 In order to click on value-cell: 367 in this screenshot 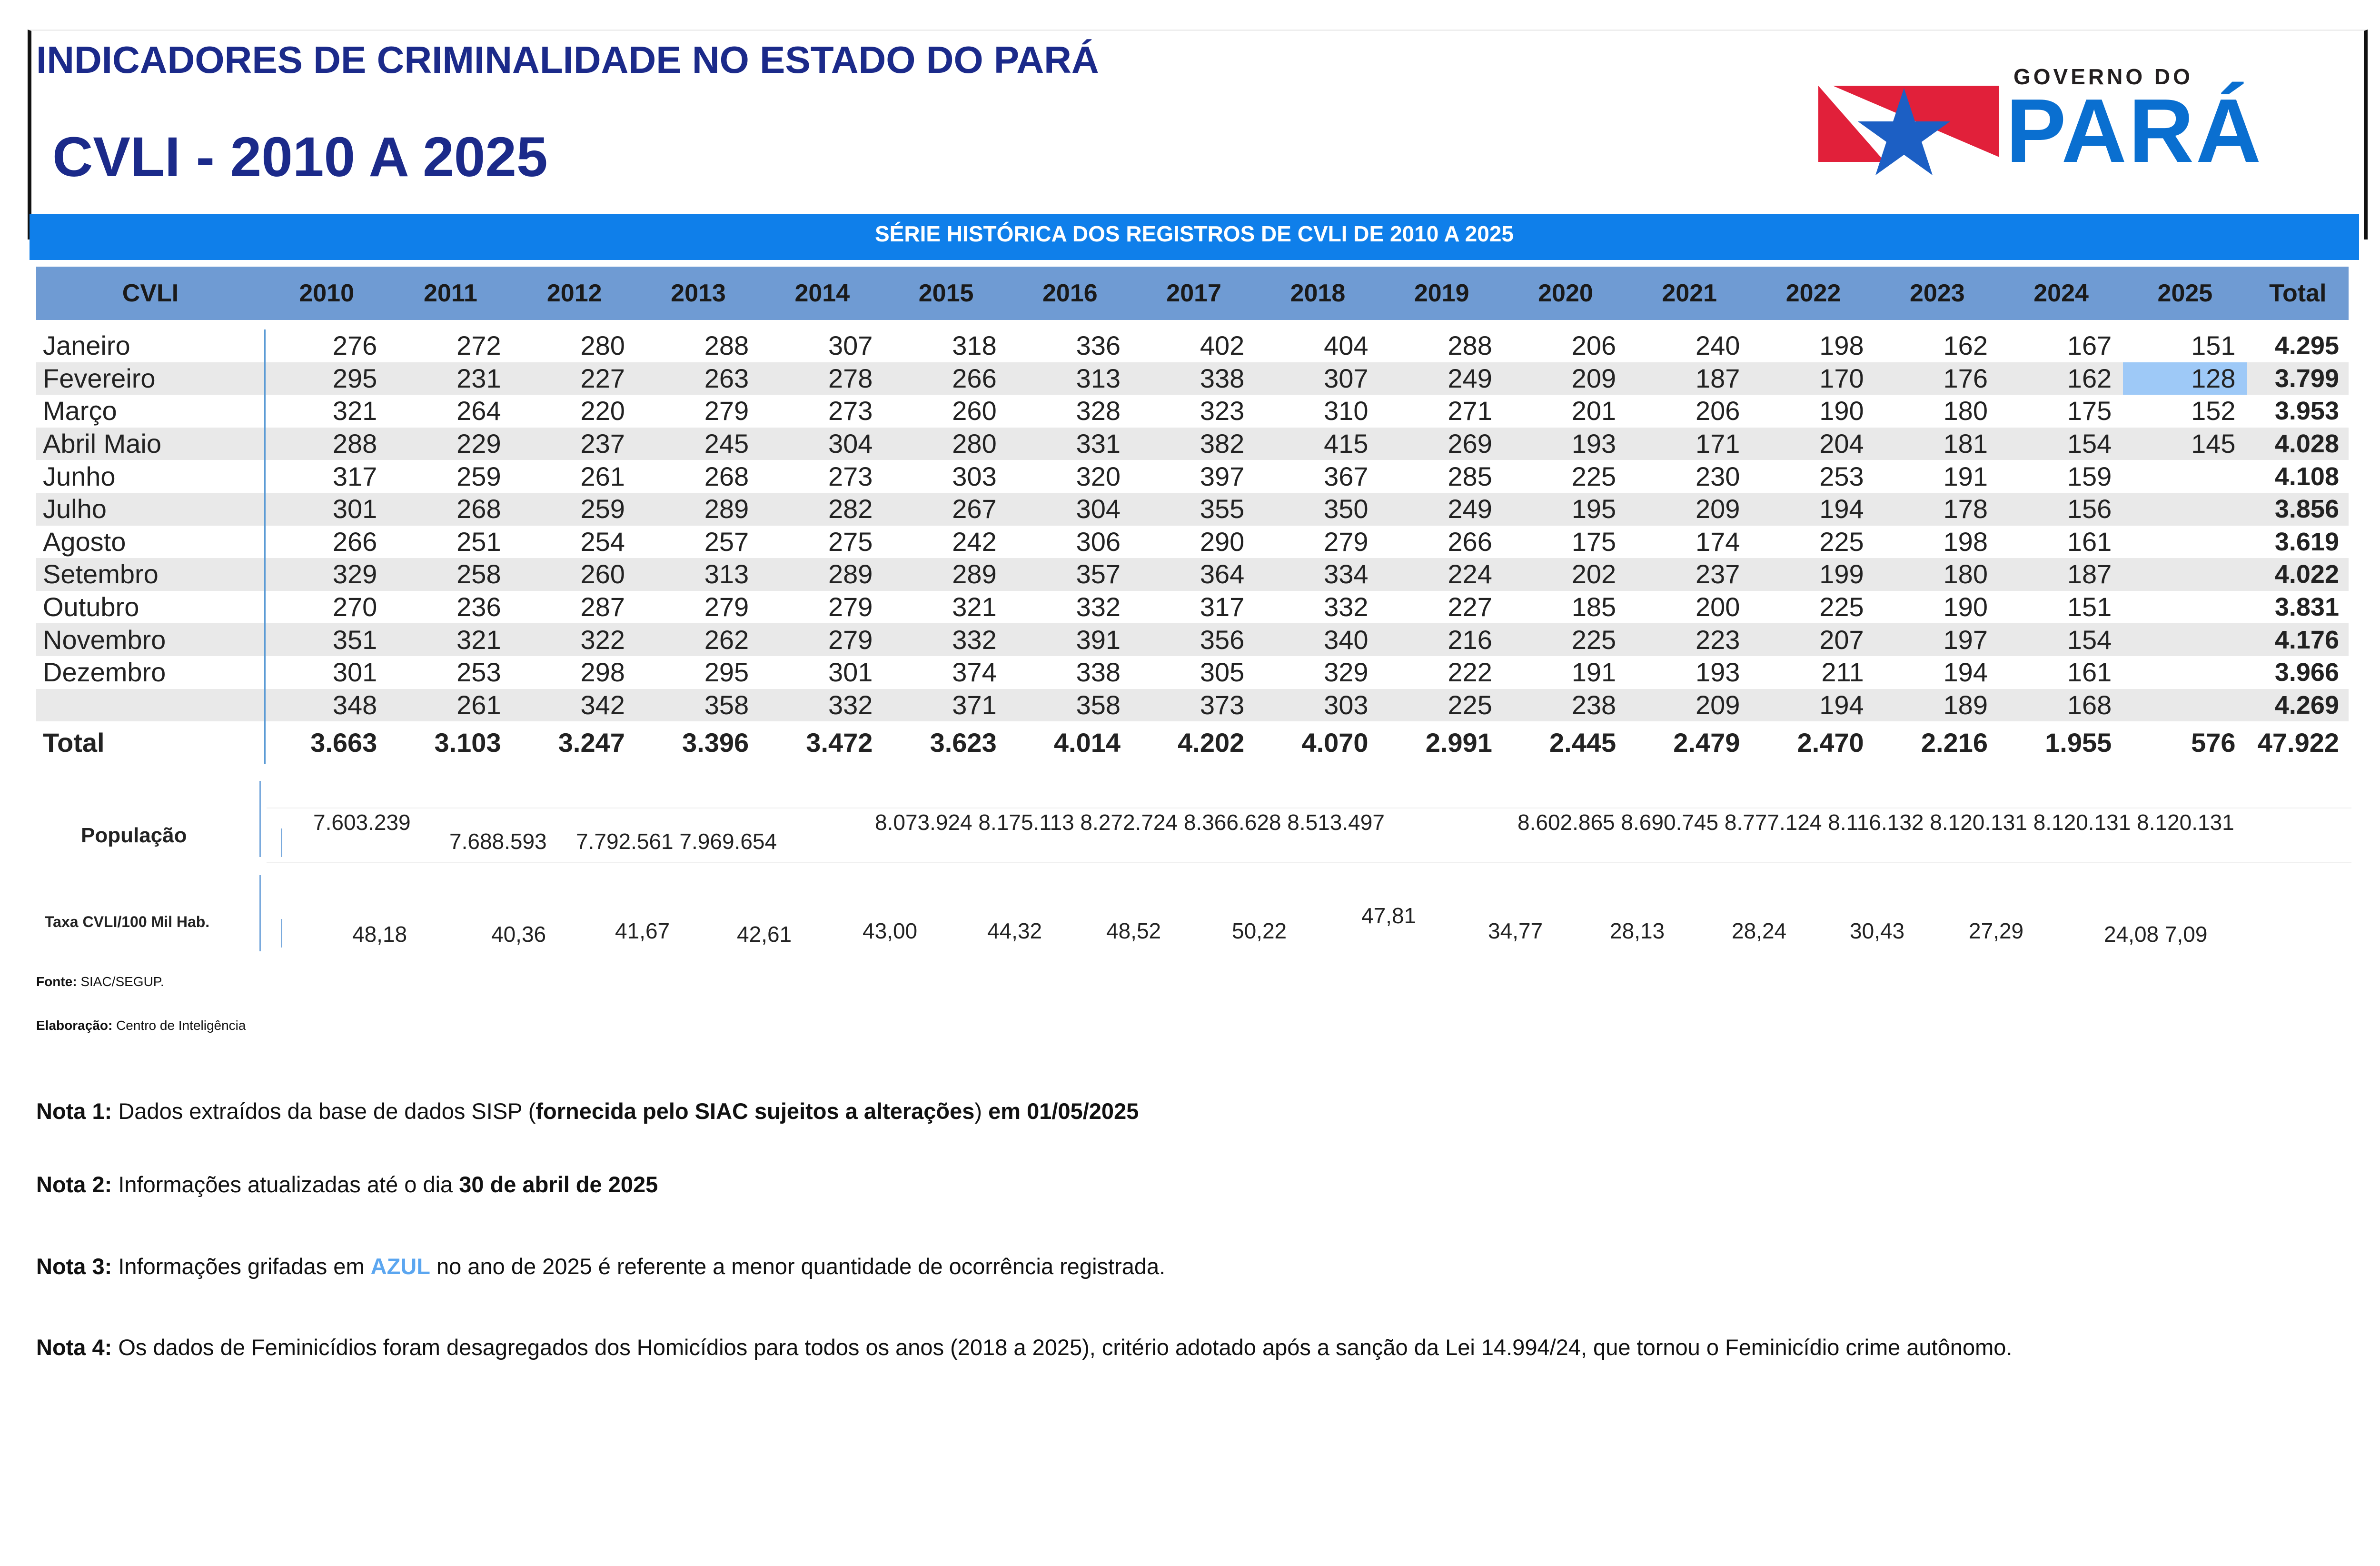, I will do `click(1346, 476)`.